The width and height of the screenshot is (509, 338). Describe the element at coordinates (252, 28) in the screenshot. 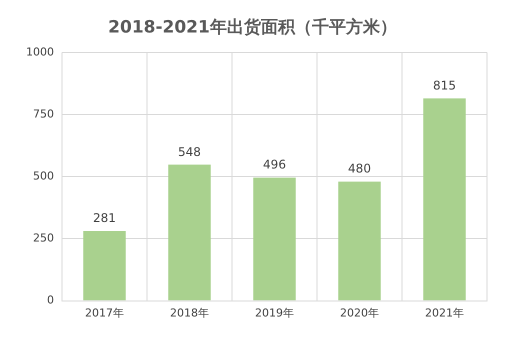

I see `chart-title: 2018-2021年出货面积（千平方米）` at that location.